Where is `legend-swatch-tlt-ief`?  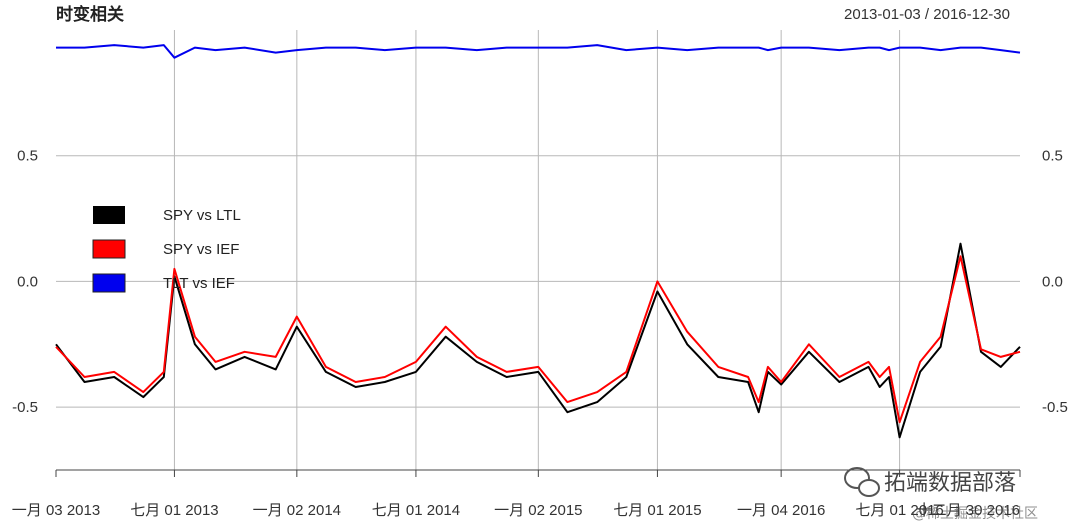 legend-swatch-tlt-ief is located at coordinates (109, 283).